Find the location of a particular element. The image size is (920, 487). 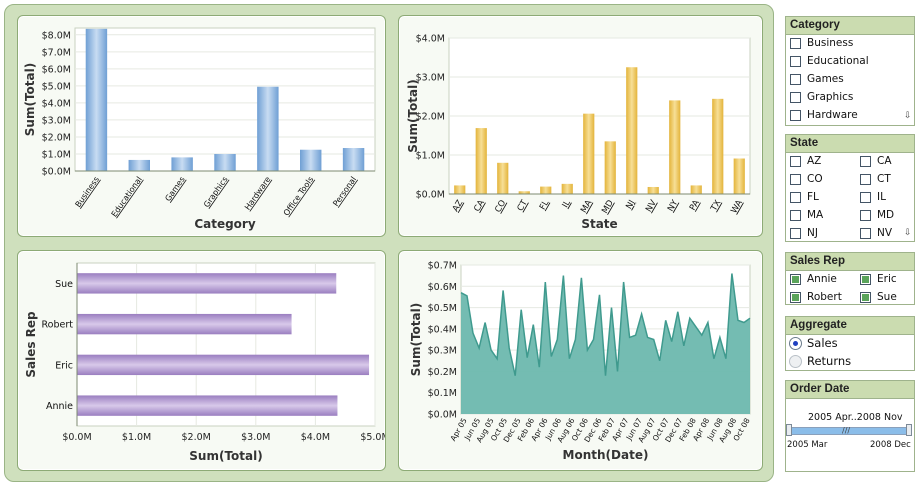

y-tick-label: $0.1M is located at coordinates (442, 393).